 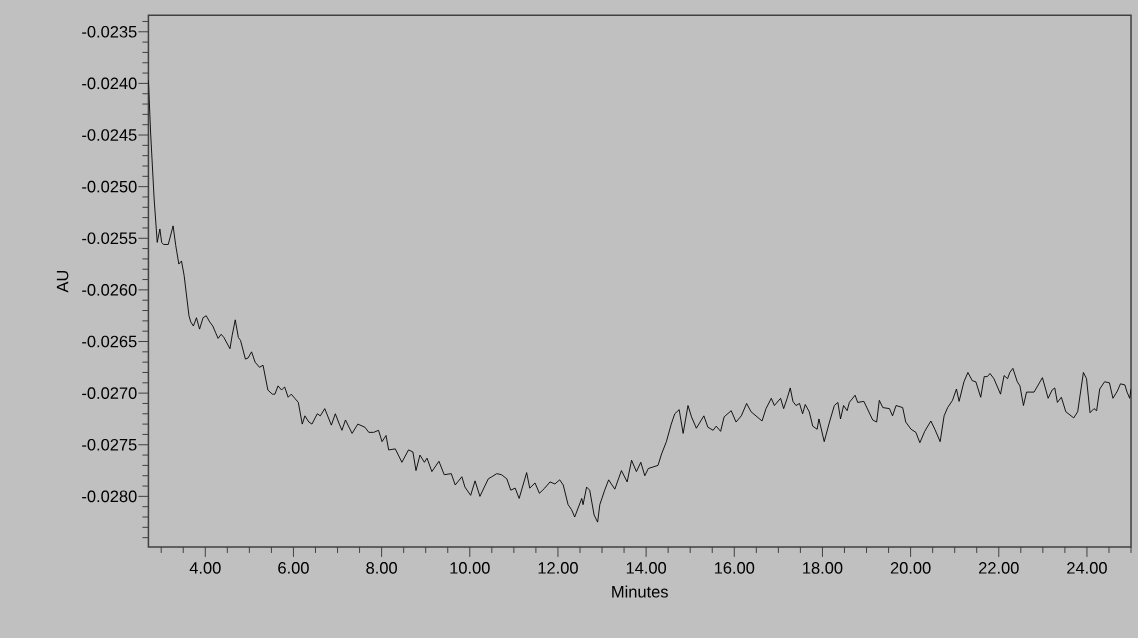 What do you see at coordinates (109, 289) in the screenshot?
I see `y-tick-label: -0.0260` at bounding box center [109, 289].